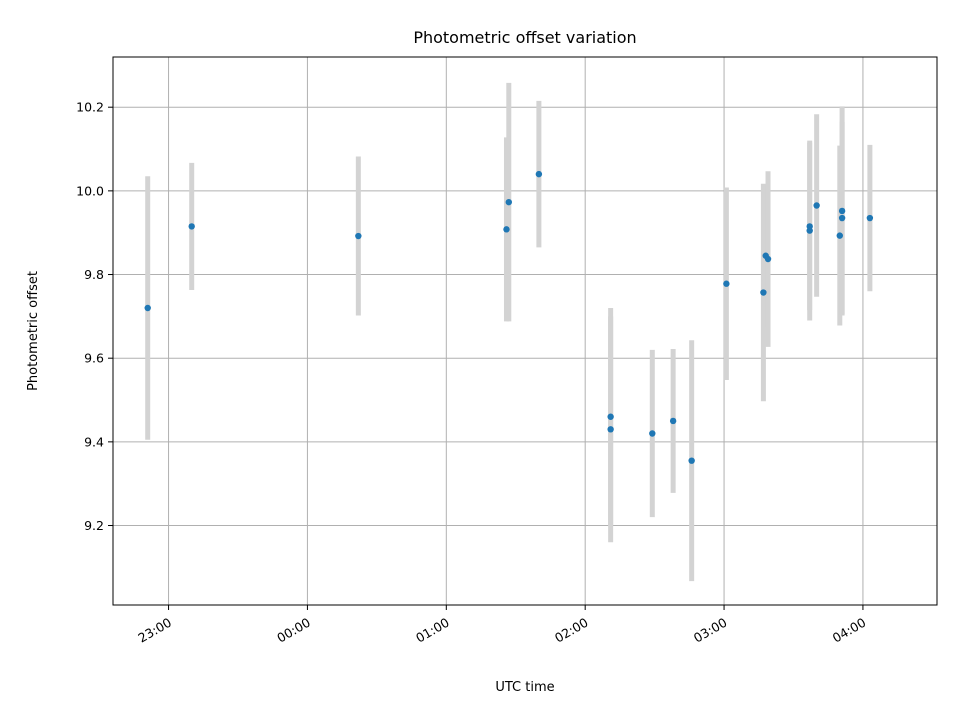 The height and width of the screenshot is (720, 960). I want to click on y-tick-label: 9.6, so click(94, 358).